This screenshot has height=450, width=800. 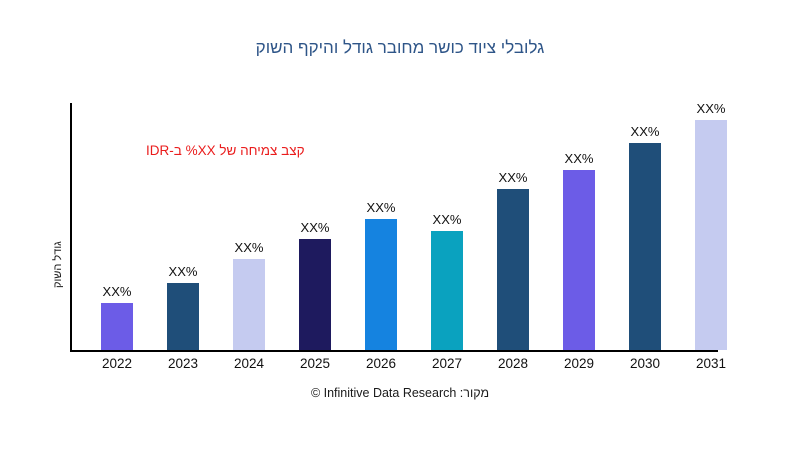 I want to click on bar-2029, so click(x=579, y=260).